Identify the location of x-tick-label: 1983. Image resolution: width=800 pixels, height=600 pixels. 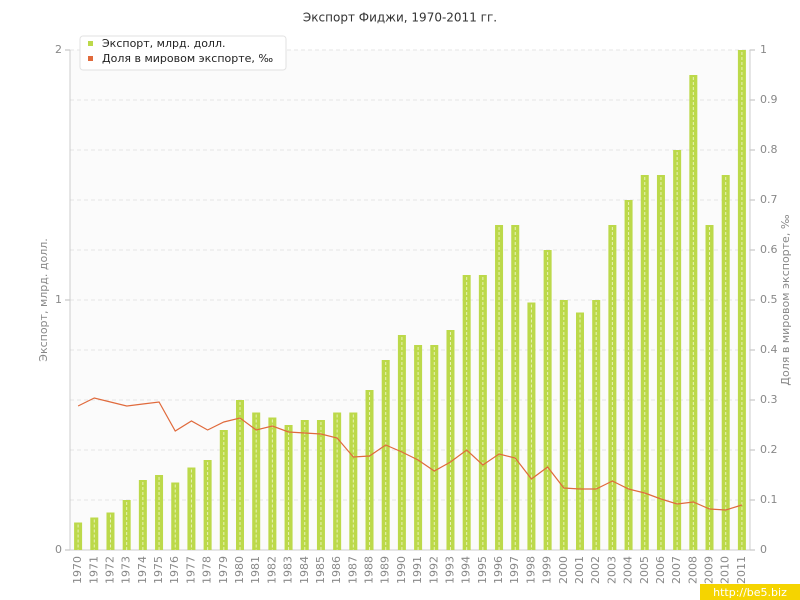
(288, 570).